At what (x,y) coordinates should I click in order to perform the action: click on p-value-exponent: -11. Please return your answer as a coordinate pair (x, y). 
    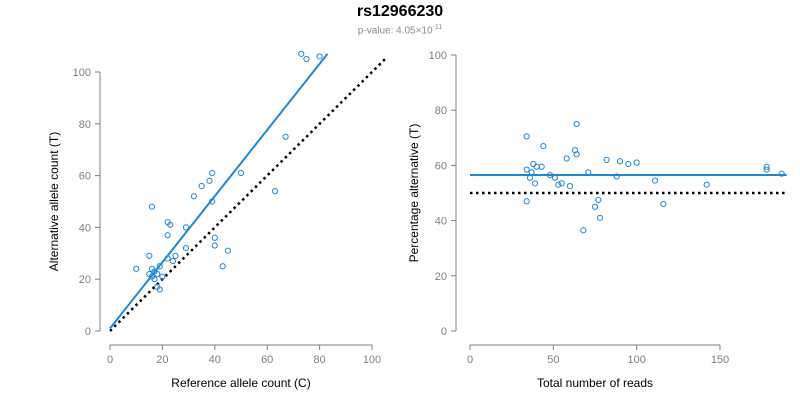
    Looking at the image, I should click on (437, 27).